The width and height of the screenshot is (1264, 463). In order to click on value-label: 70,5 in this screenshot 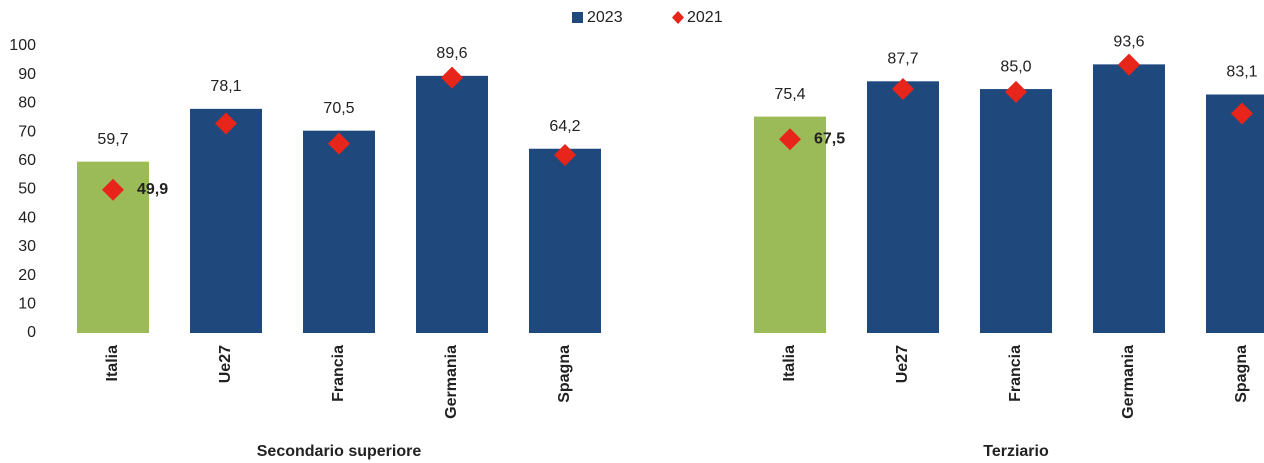, I will do `click(338, 108)`.